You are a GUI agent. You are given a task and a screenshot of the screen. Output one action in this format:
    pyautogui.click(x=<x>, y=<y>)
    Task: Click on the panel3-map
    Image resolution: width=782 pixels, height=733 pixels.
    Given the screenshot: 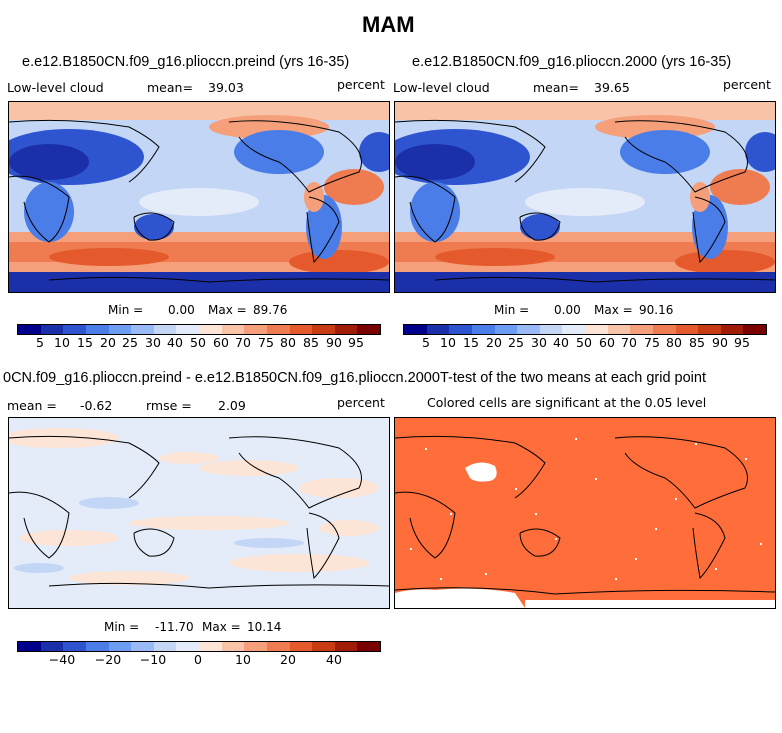 What is the action you would take?
    pyautogui.click(x=199, y=513)
    